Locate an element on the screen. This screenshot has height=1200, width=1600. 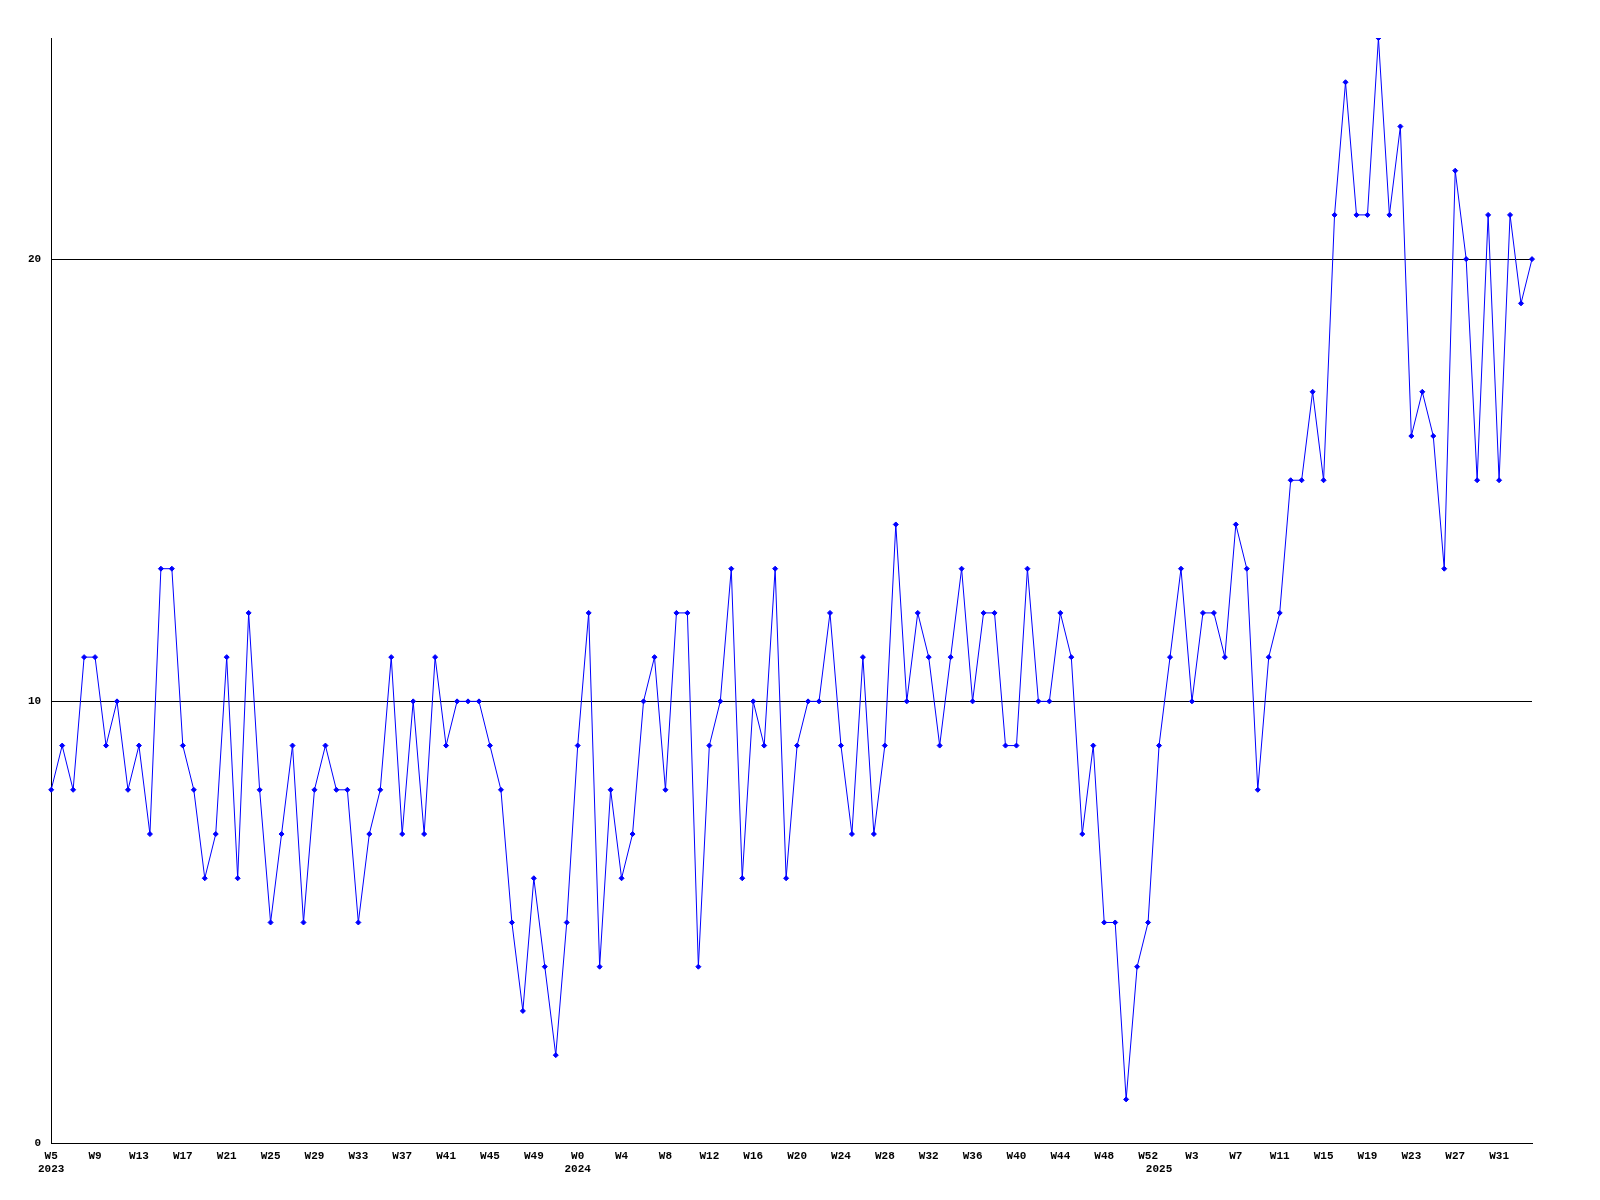
y-tick-label: 10 is located at coordinates (35, 701).